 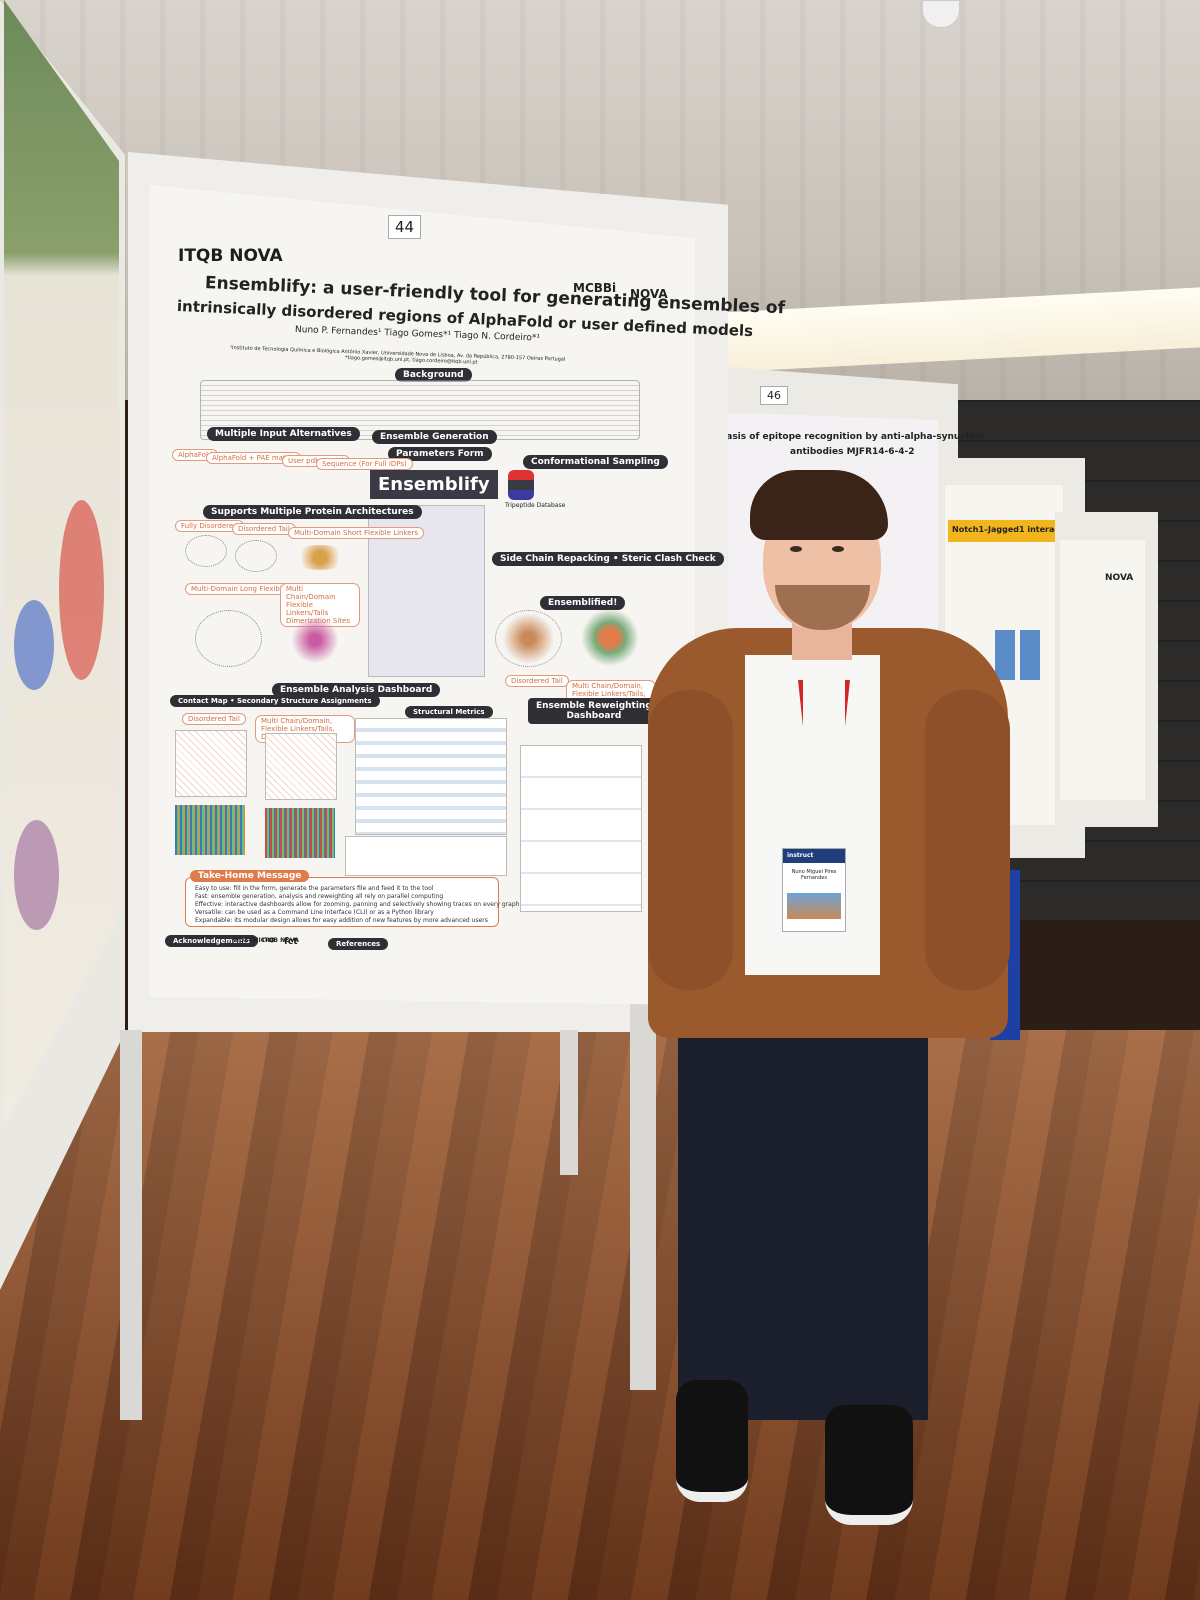 I want to click on badge-header: instruct, so click(x=814, y=856).